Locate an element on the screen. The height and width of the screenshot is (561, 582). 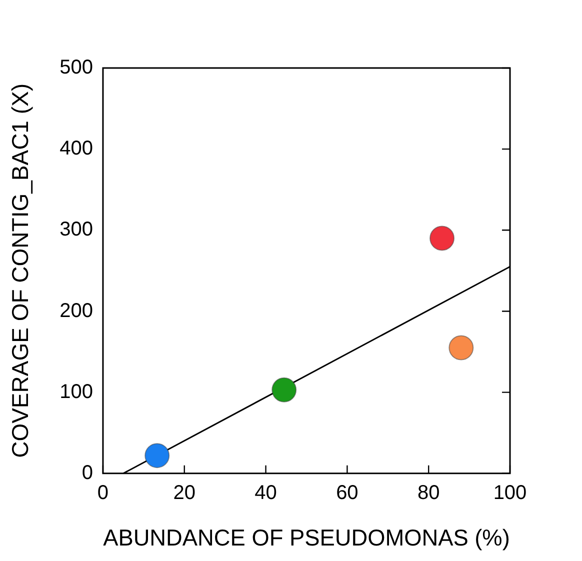
x-tick-label: 0 is located at coordinates (103, 493).